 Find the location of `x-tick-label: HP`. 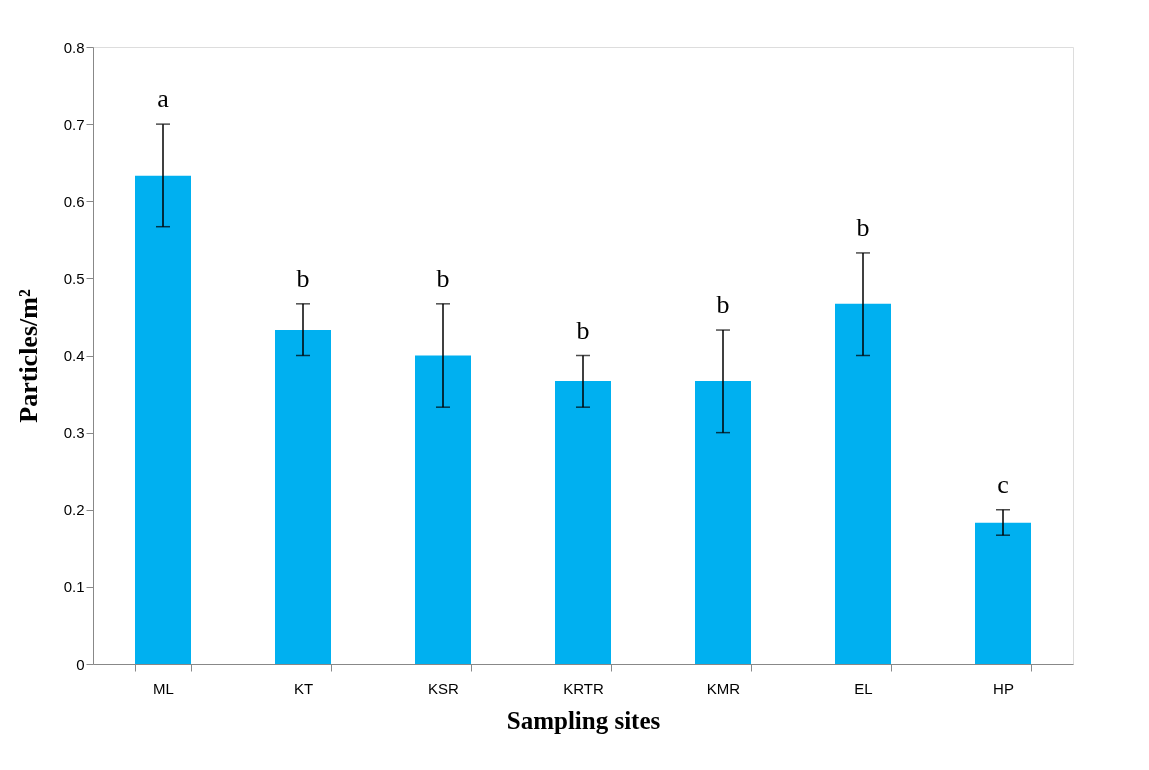

x-tick-label: HP is located at coordinates (1003, 688).